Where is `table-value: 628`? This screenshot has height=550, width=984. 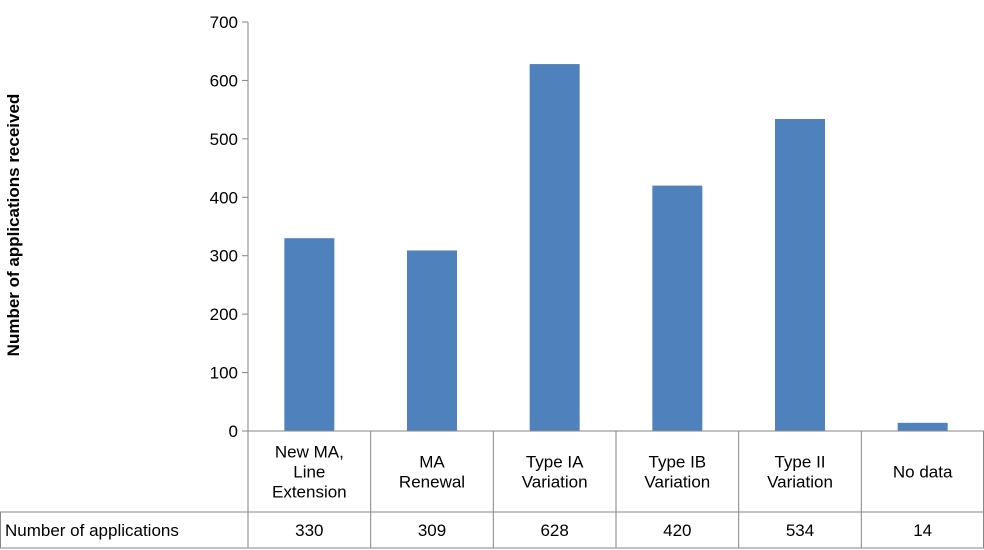 table-value: 628 is located at coordinates (554, 530).